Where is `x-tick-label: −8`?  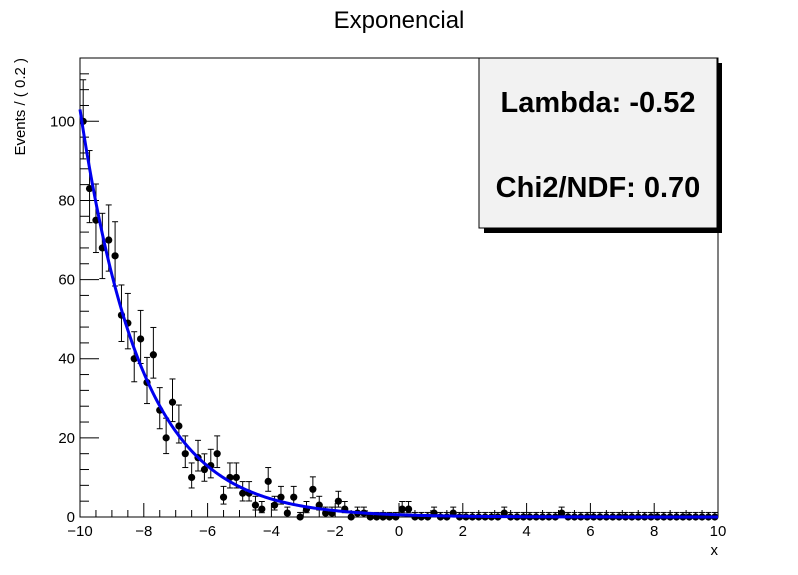
x-tick-label: −8 is located at coordinates (143, 531).